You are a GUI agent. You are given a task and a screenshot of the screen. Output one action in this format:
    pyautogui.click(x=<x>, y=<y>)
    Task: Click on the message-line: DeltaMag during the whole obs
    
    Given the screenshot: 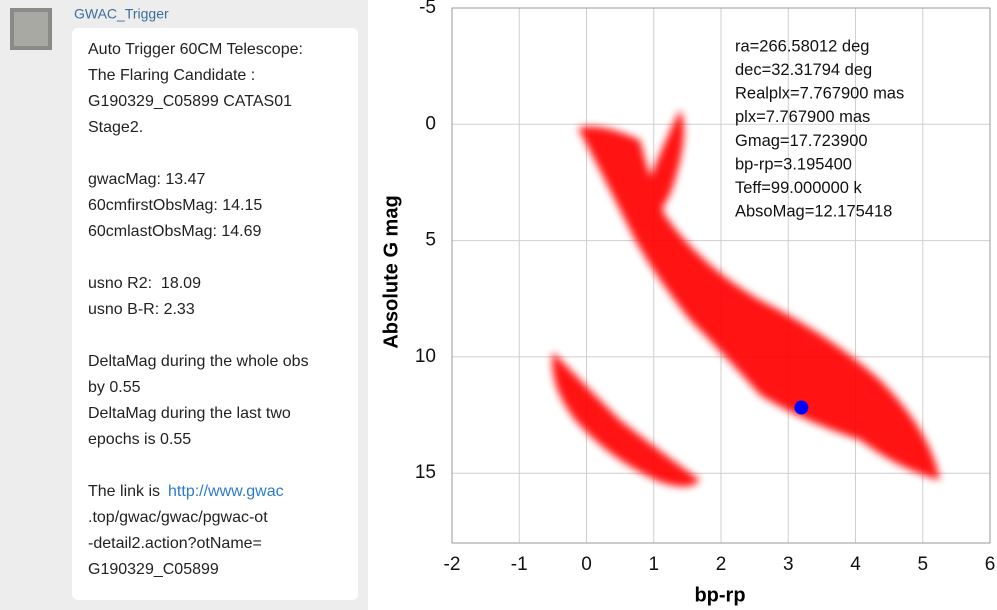 What is the action you would take?
    pyautogui.click(x=198, y=361)
    